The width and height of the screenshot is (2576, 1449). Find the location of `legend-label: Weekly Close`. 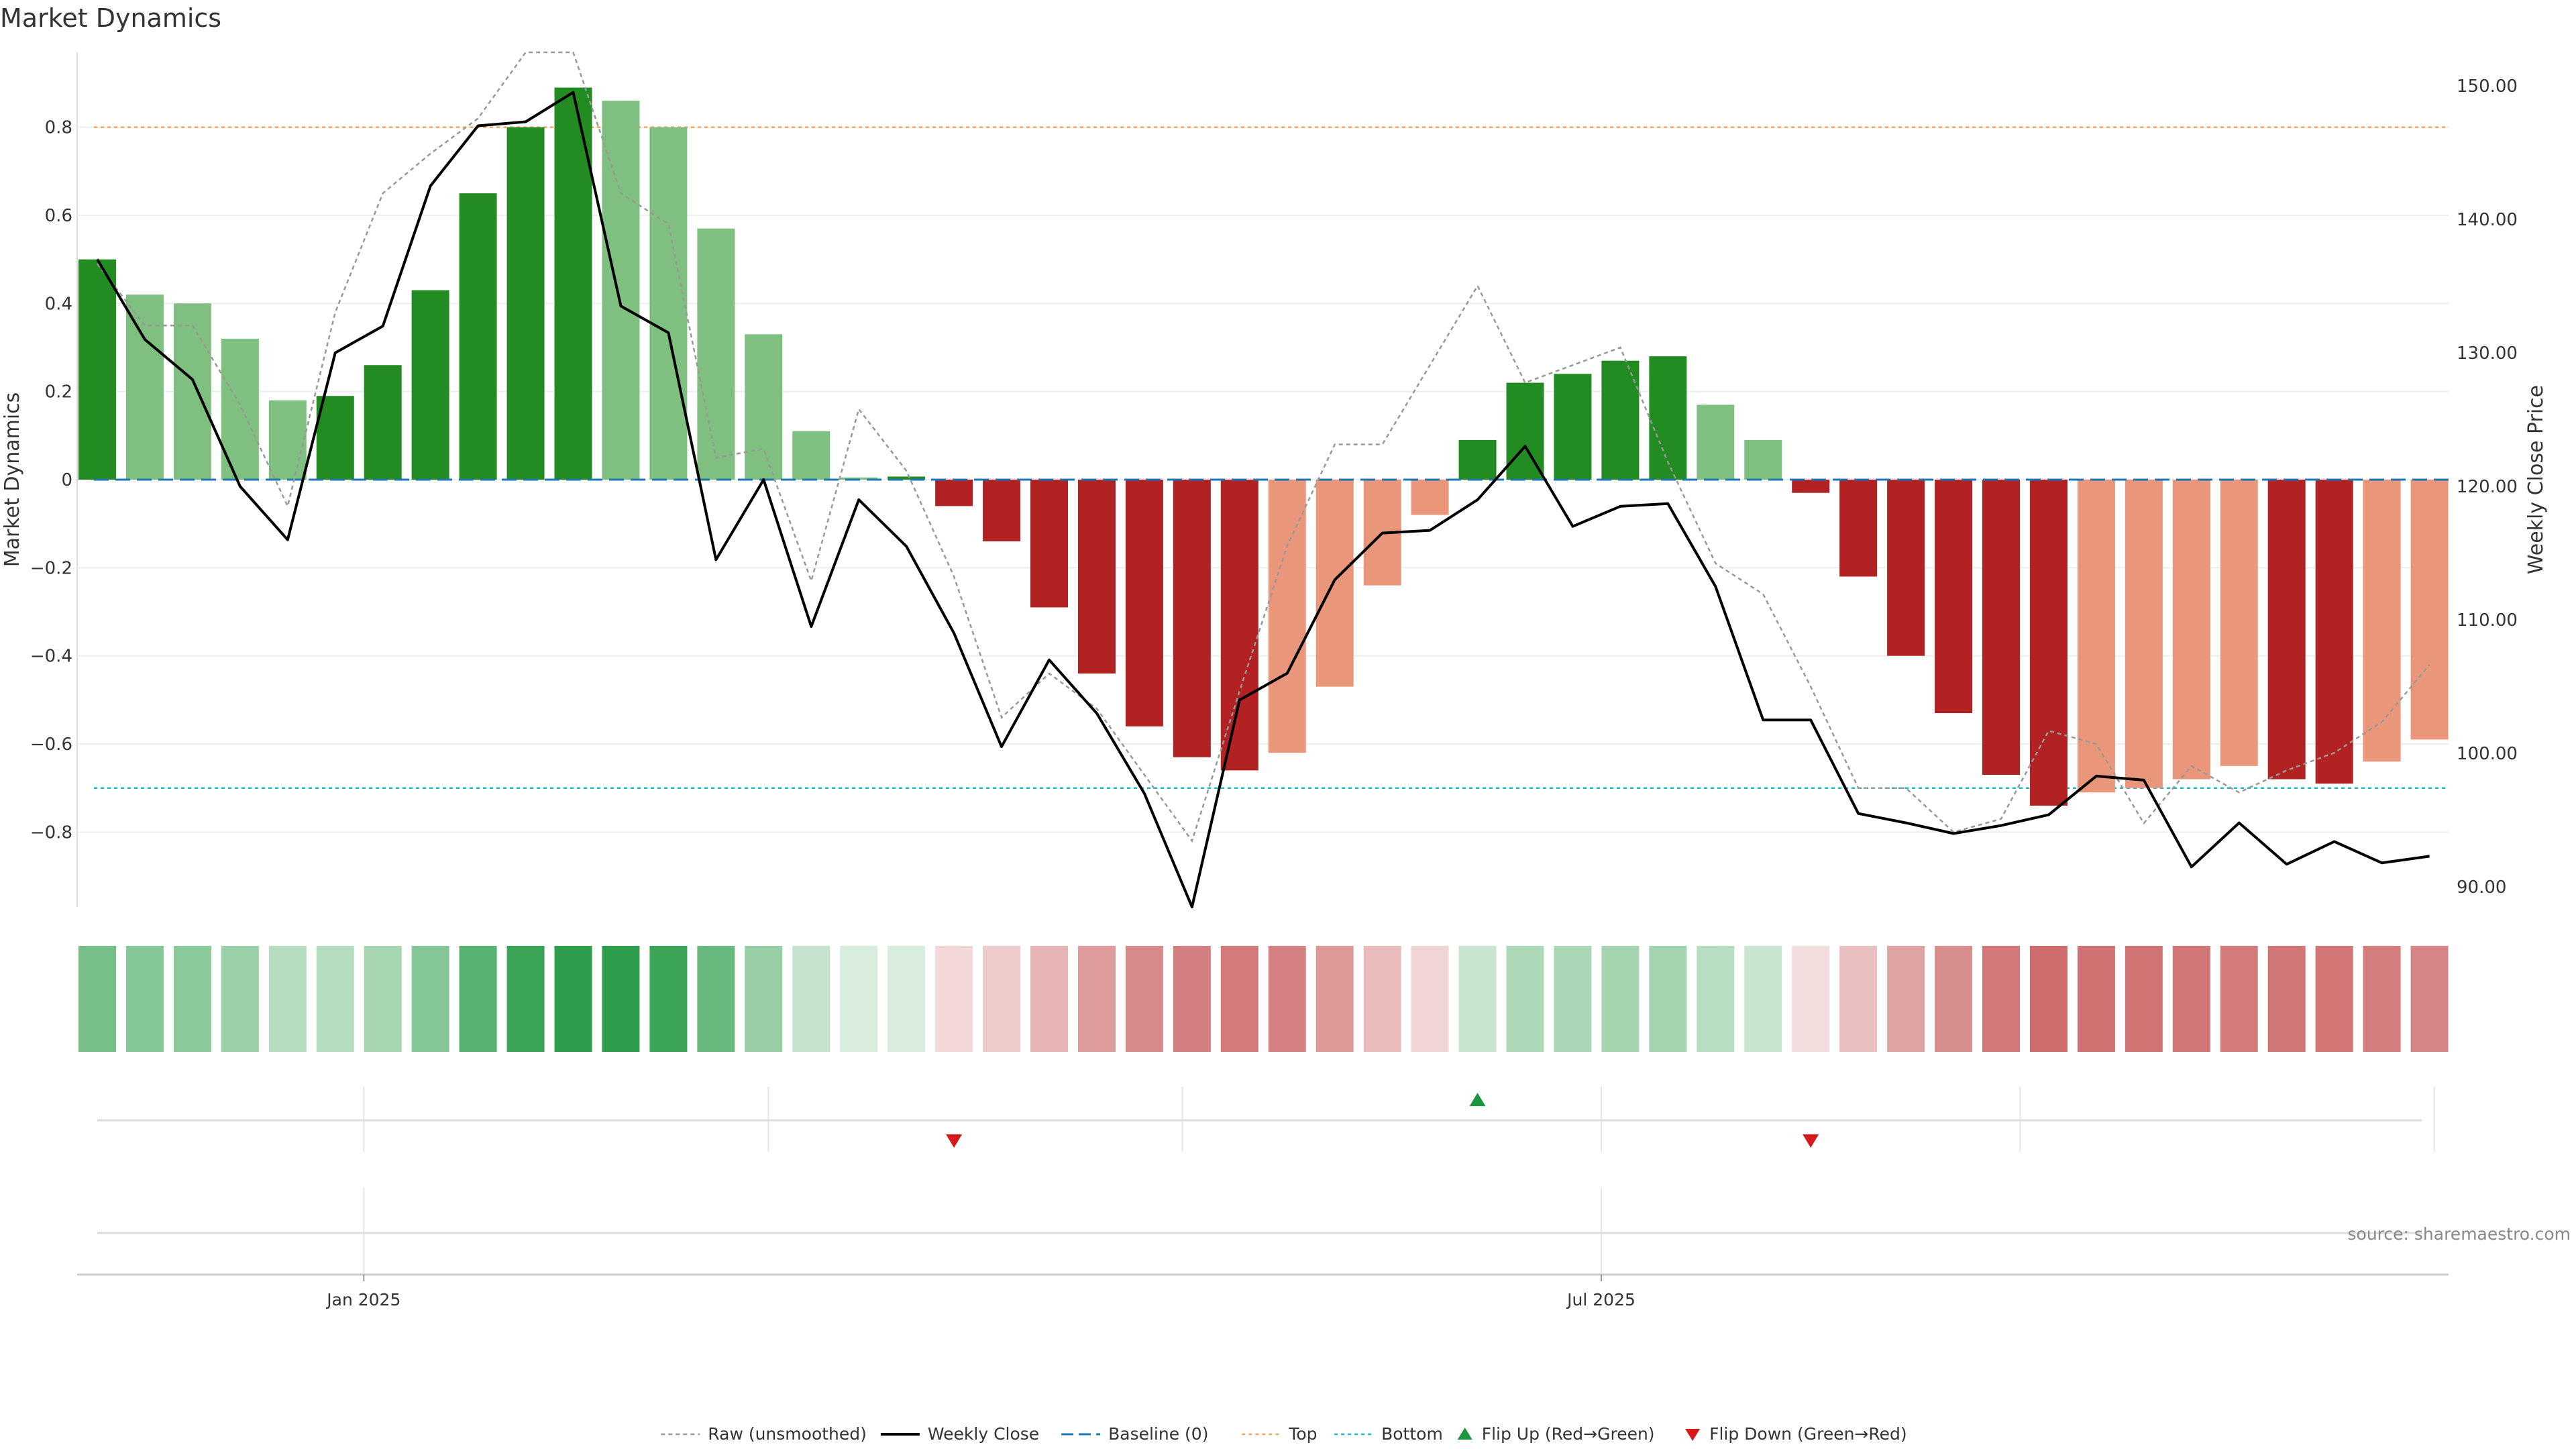

legend-label: Weekly Close is located at coordinates (983, 1434).